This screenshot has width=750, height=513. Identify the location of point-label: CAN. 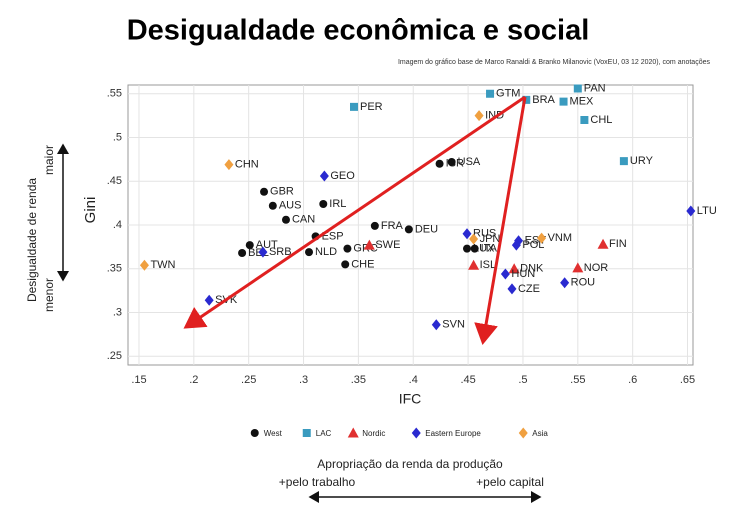
(303, 220).